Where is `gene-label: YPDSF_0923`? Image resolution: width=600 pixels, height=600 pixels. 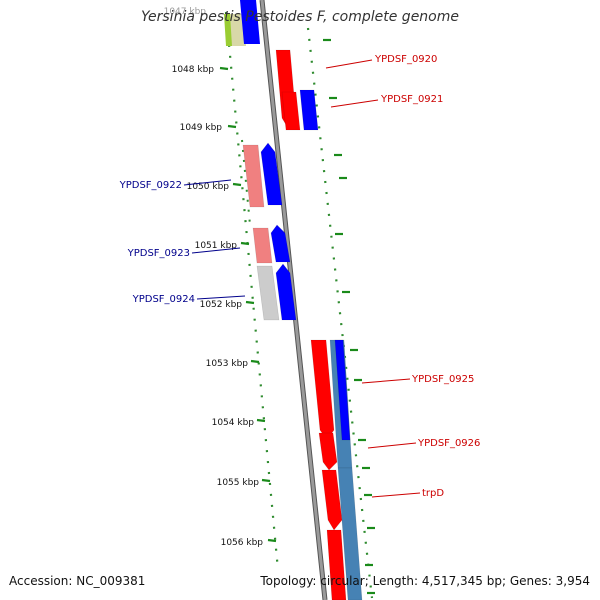 gene-label: YPDSF_0923 is located at coordinates (158, 253).